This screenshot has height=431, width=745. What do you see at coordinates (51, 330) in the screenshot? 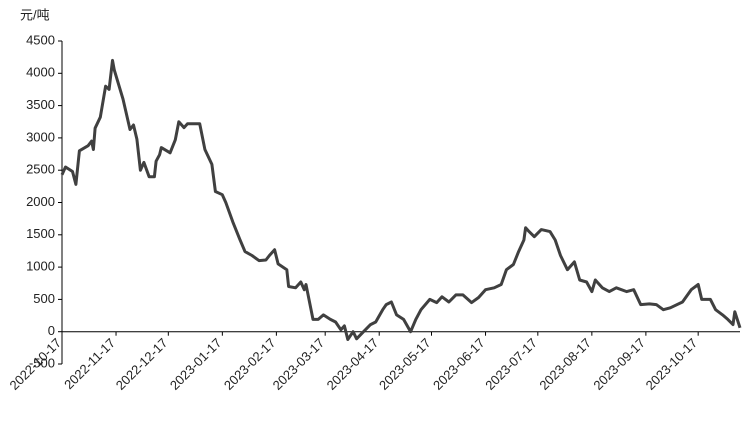
I see `y-tick-label: 0` at bounding box center [51, 330].